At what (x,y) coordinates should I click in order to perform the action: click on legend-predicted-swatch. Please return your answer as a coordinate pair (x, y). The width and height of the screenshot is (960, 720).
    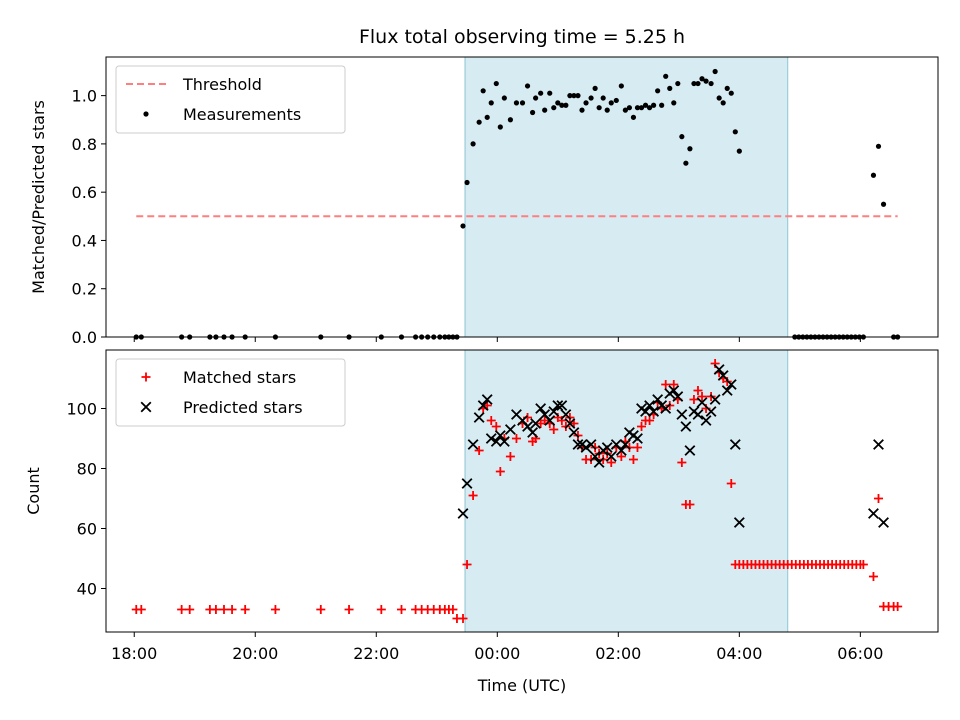
    Looking at the image, I should click on (146, 407).